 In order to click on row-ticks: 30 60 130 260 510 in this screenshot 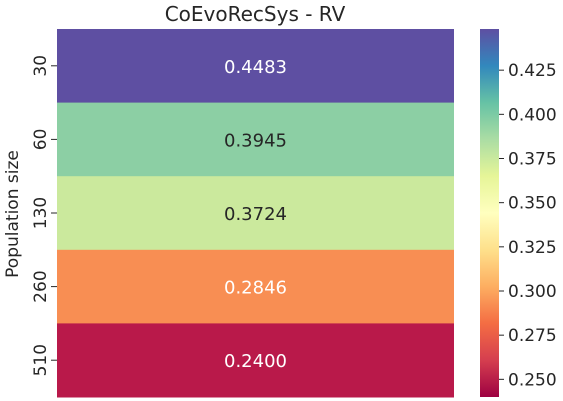, I will do `click(44, 215)`.